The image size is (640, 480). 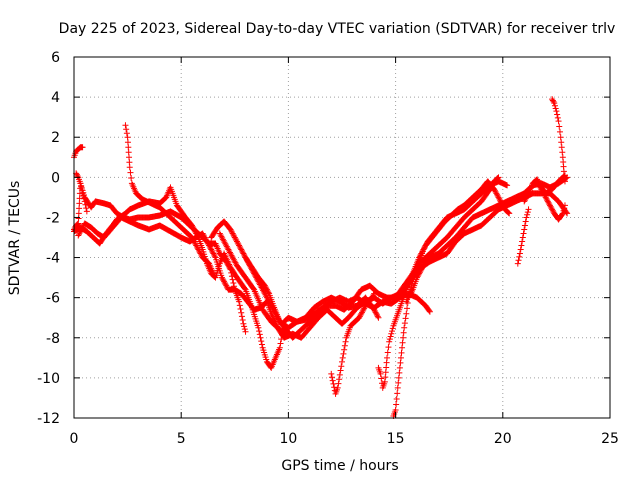 What do you see at coordinates (55, 58) in the screenshot?
I see `y-tick-label: 6` at bounding box center [55, 58].